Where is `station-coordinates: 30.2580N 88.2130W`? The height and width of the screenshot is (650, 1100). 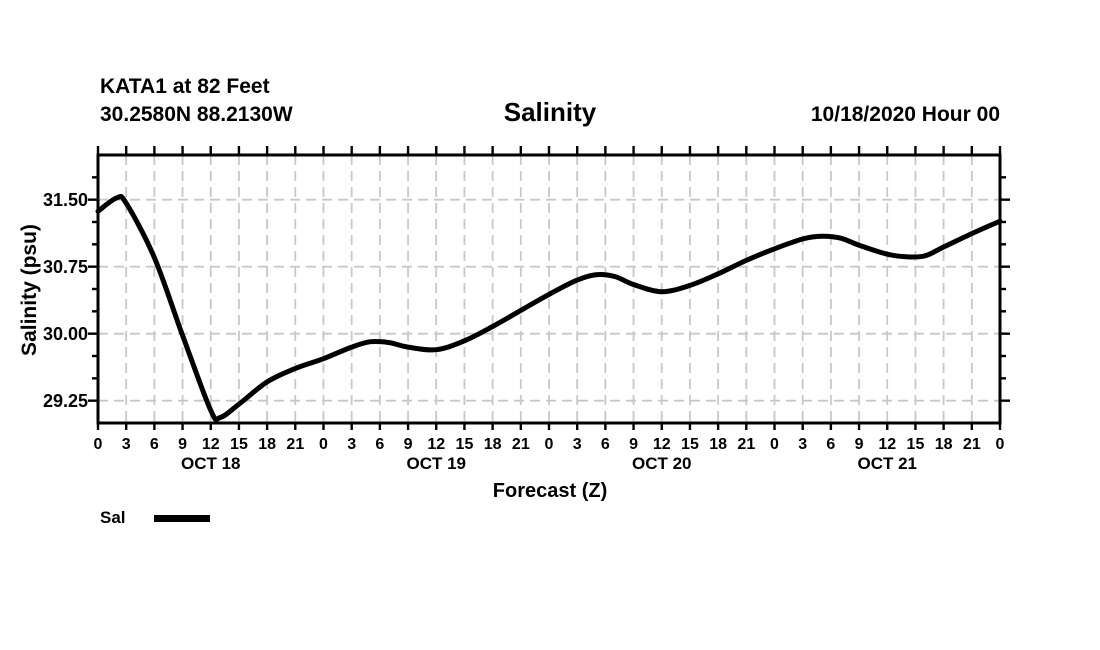
station-coordinates: 30.2580N 88.2130W is located at coordinates (196, 114).